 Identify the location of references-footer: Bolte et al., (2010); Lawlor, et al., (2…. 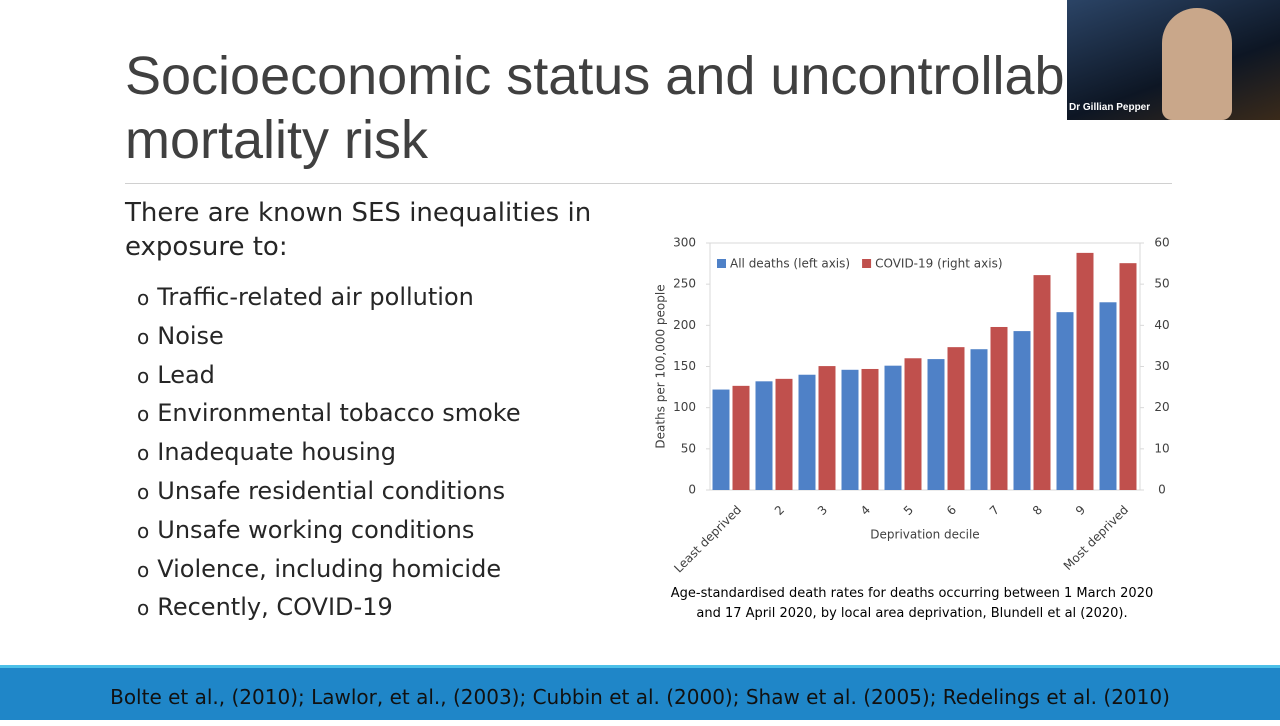
(640, 692).